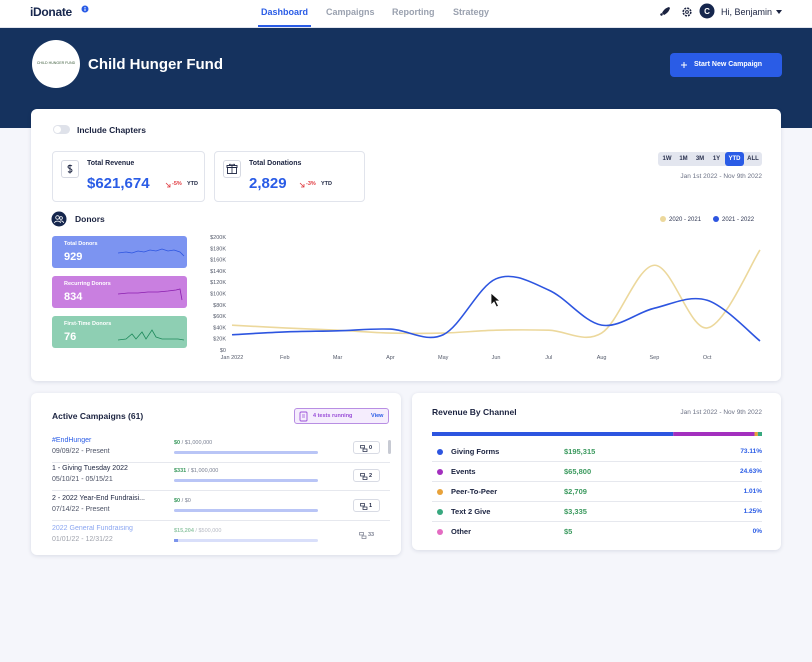  Describe the element at coordinates (350, 12) in the screenshot. I see `nav-tab: Campaigns` at that location.